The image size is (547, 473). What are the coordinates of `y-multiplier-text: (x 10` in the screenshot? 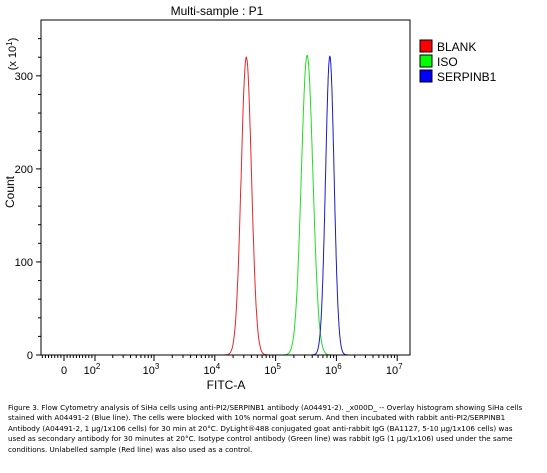 It's located at (13, 58).